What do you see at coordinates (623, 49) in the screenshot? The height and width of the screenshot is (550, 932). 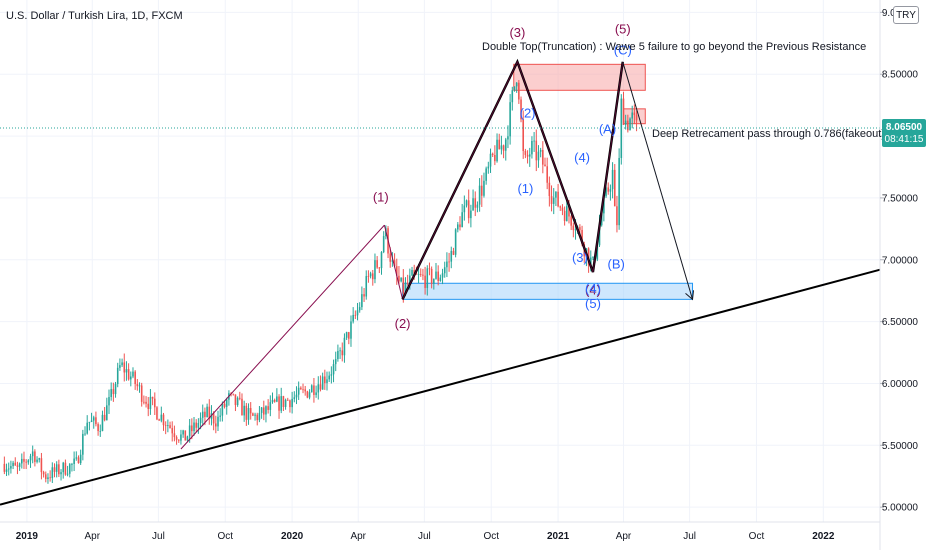 I see `wave-label: (C)` at bounding box center [623, 49].